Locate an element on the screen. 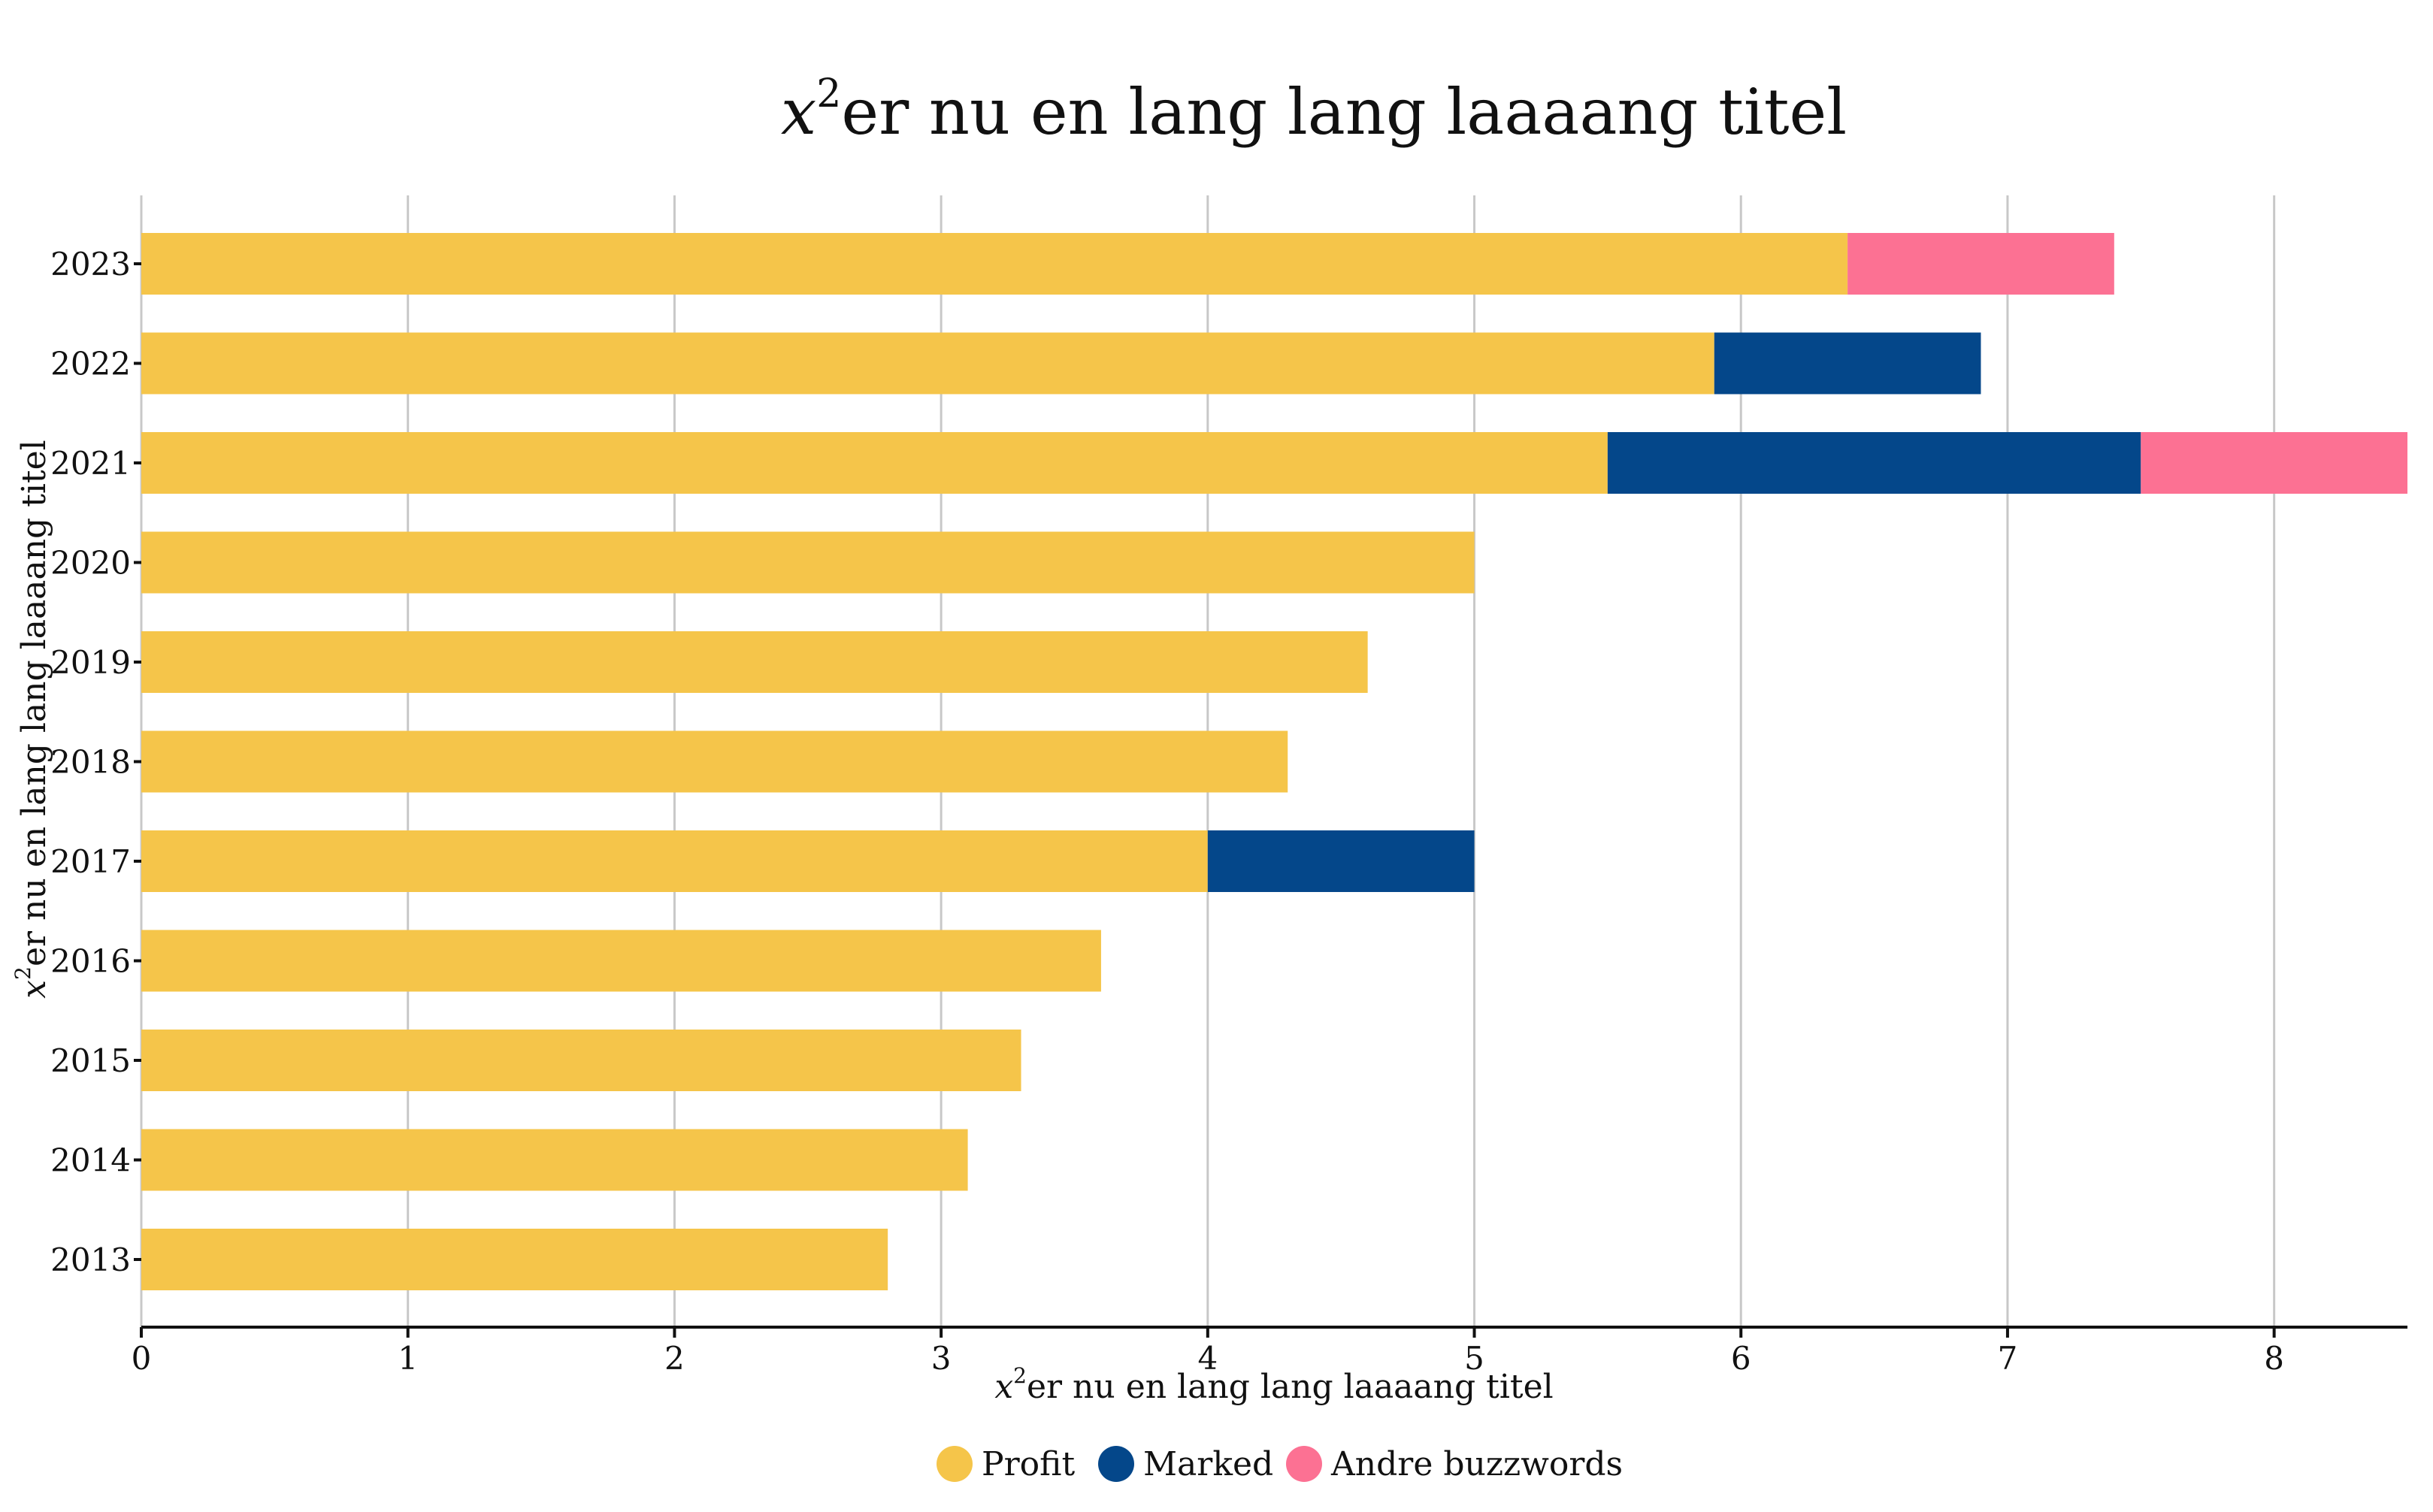 The image size is (2433, 1512). legend-marker-andre-buzzwords is located at coordinates (1304, 1464).